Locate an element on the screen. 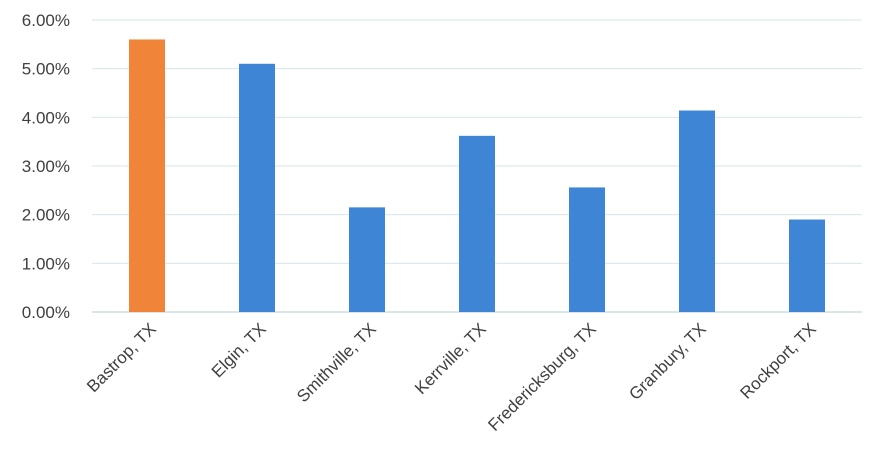 Image resolution: width=879 pixels, height=459 pixels. y-axis-tick-labels: 0.00% 1.00% 2.00% 3.00% 4.00% 5.00% 6.00% is located at coordinates (46, 166).